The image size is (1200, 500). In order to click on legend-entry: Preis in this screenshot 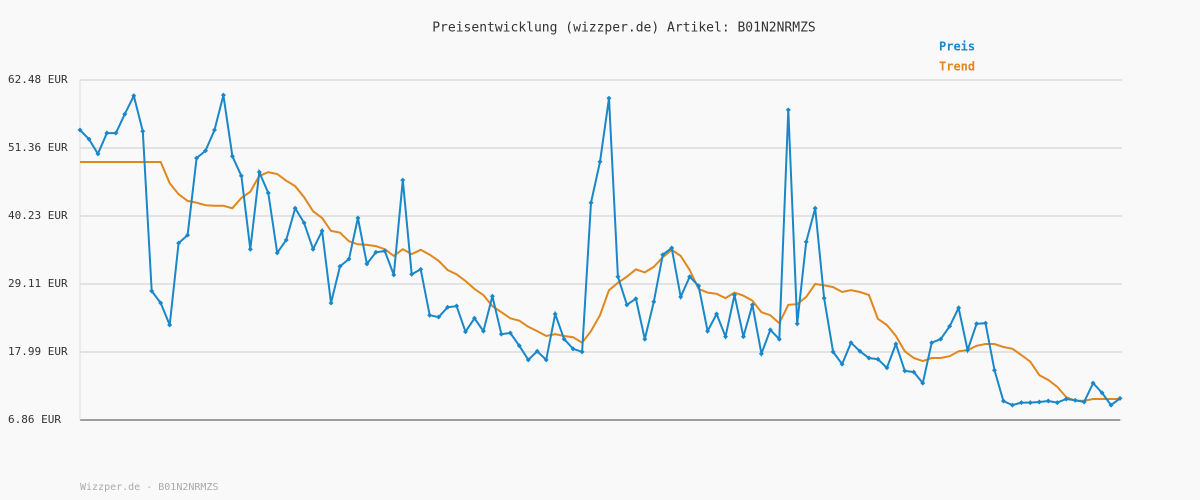, I will do `click(957, 47)`.